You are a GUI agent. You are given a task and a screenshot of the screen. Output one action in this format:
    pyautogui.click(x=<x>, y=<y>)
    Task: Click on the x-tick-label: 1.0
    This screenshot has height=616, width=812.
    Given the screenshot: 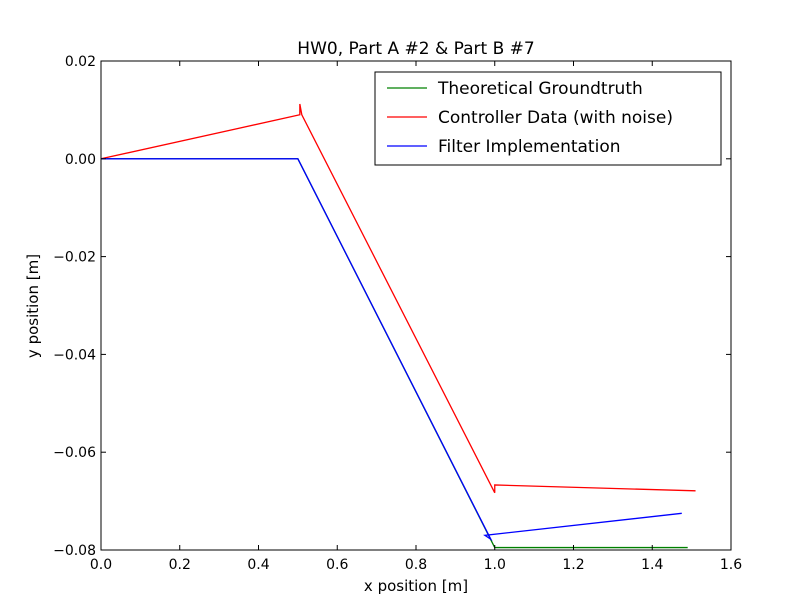 What is the action you would take?
    pyautogui.click(x=495, y=565)
    